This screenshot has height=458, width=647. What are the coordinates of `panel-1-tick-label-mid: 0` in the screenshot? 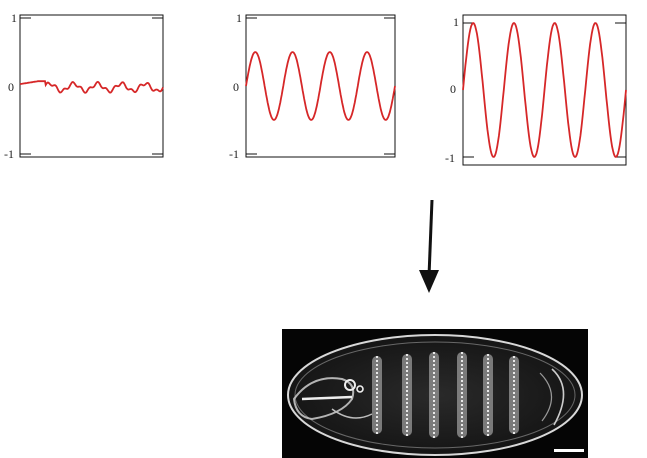 It's located at (11, 87).